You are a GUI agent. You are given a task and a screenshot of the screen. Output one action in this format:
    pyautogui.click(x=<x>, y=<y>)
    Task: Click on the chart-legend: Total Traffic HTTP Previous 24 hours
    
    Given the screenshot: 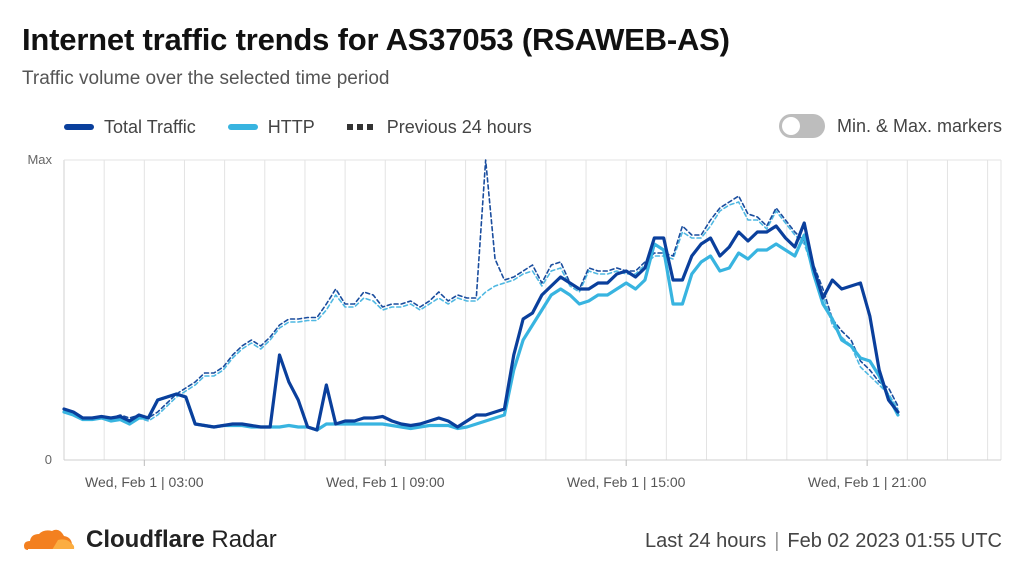 What is the action you would take?
    pyautogui.click(x=314, y=127)
    